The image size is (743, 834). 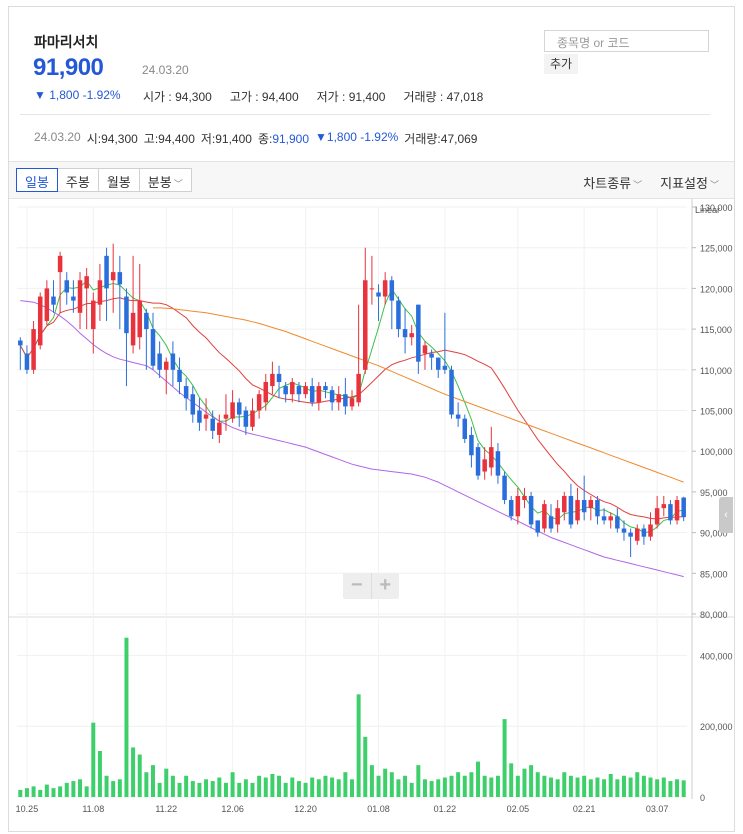 What do you see at coordinates (356, 585) in the screenshot?
I see `zoom-out-button: −` at bounding box center [356, 585].